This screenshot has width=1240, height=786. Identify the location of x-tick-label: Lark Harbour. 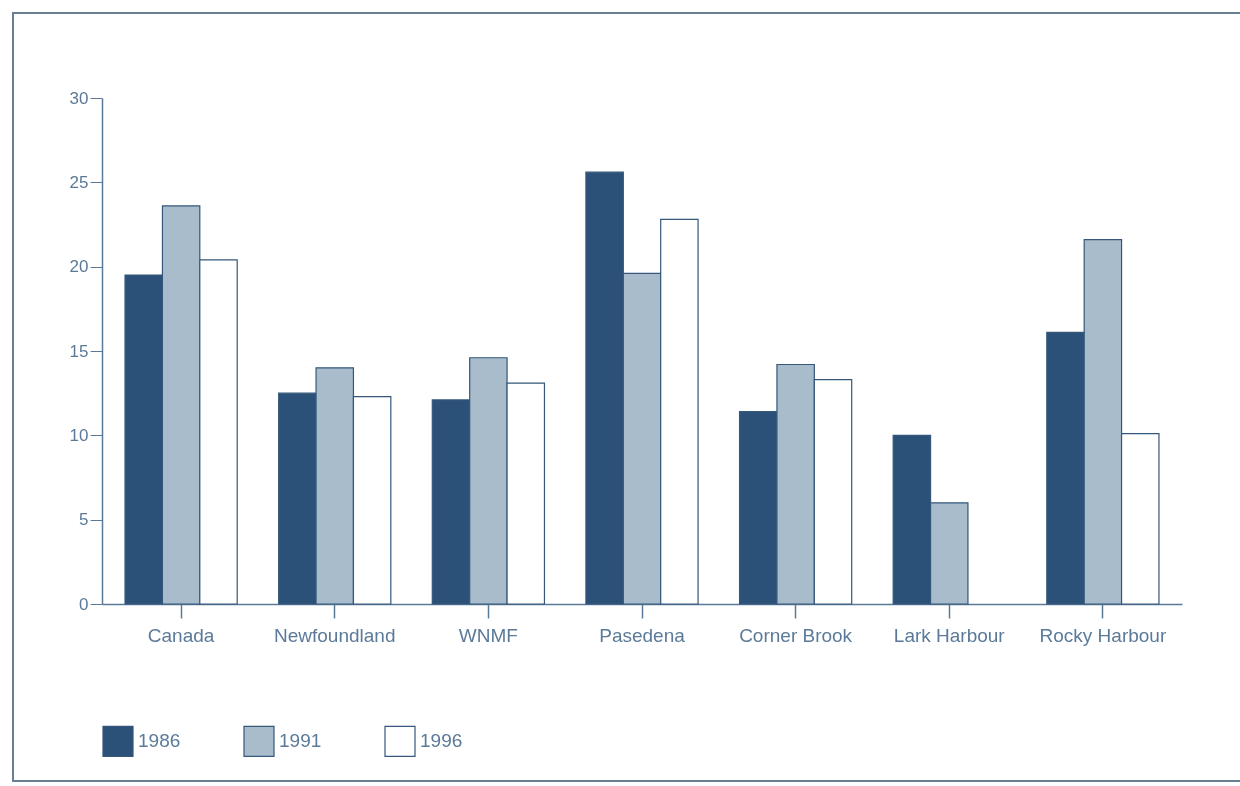
(949, 635).